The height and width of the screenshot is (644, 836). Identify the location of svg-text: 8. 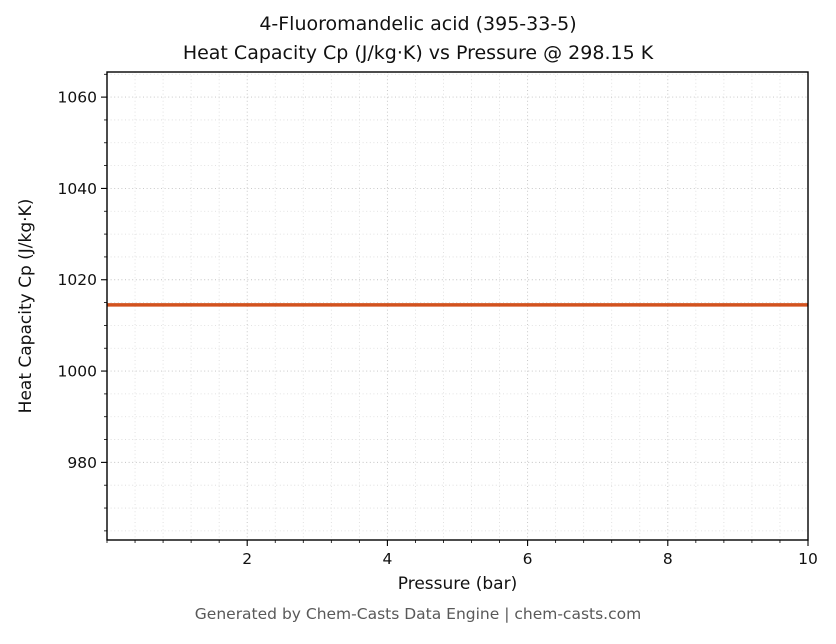
(668, 559).